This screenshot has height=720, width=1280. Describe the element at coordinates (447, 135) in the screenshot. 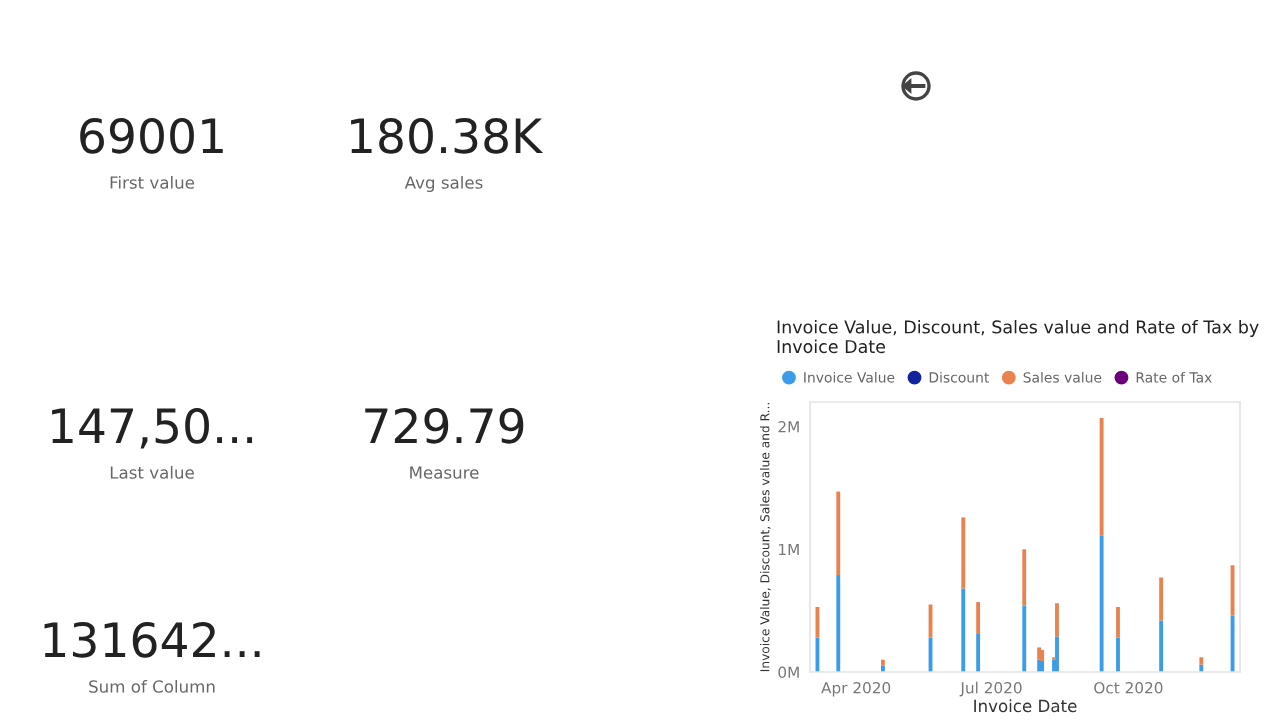

I see `text: 180.38K` at that location.